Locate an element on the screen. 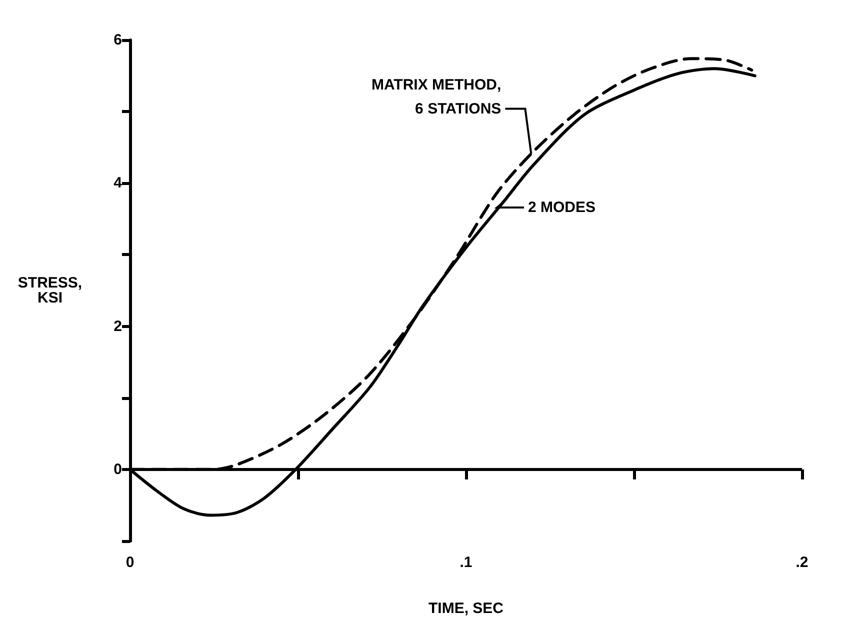 This screenshot has width=842, height=641. y-tick-label: 4 is located at coordinates (118, 183).